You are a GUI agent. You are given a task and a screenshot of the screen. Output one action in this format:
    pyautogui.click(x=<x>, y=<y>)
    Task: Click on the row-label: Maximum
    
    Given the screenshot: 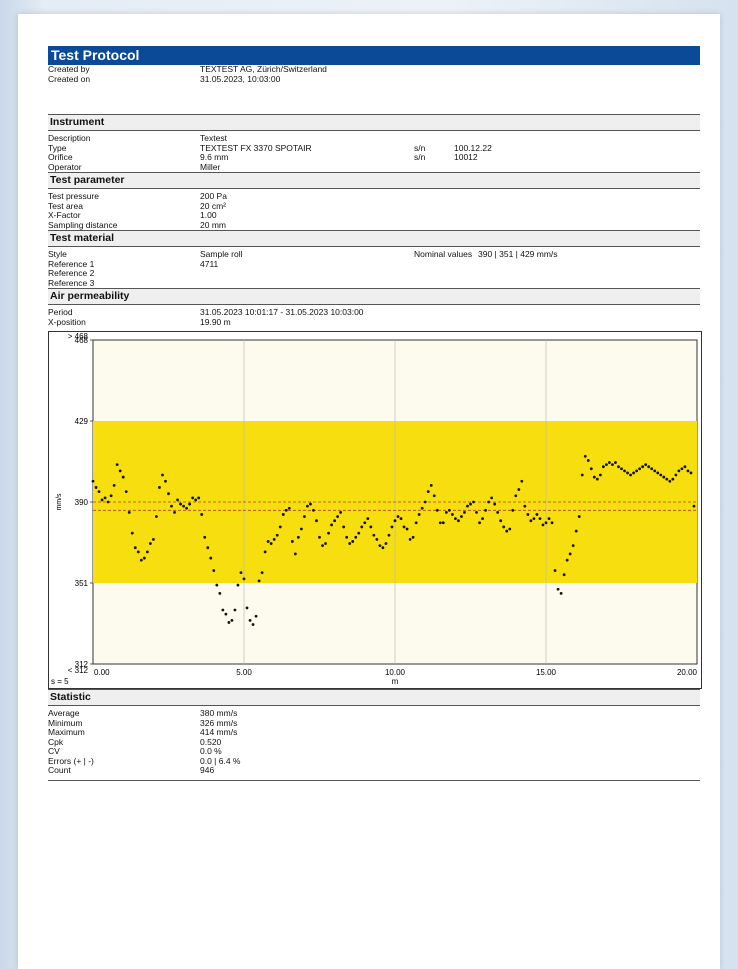 What is the action you would take?
    pyautogui.click(x=66, y=732)
    